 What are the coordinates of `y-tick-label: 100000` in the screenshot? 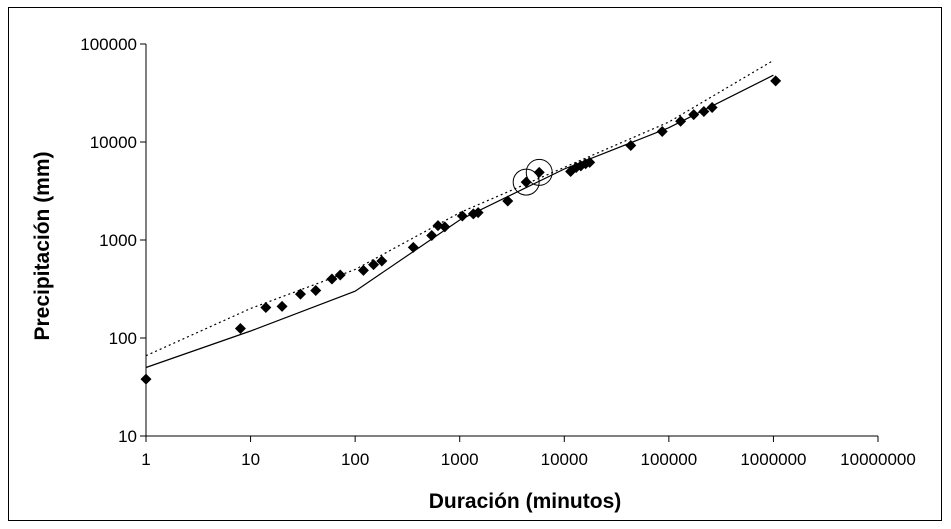 It's located at (108, 44).